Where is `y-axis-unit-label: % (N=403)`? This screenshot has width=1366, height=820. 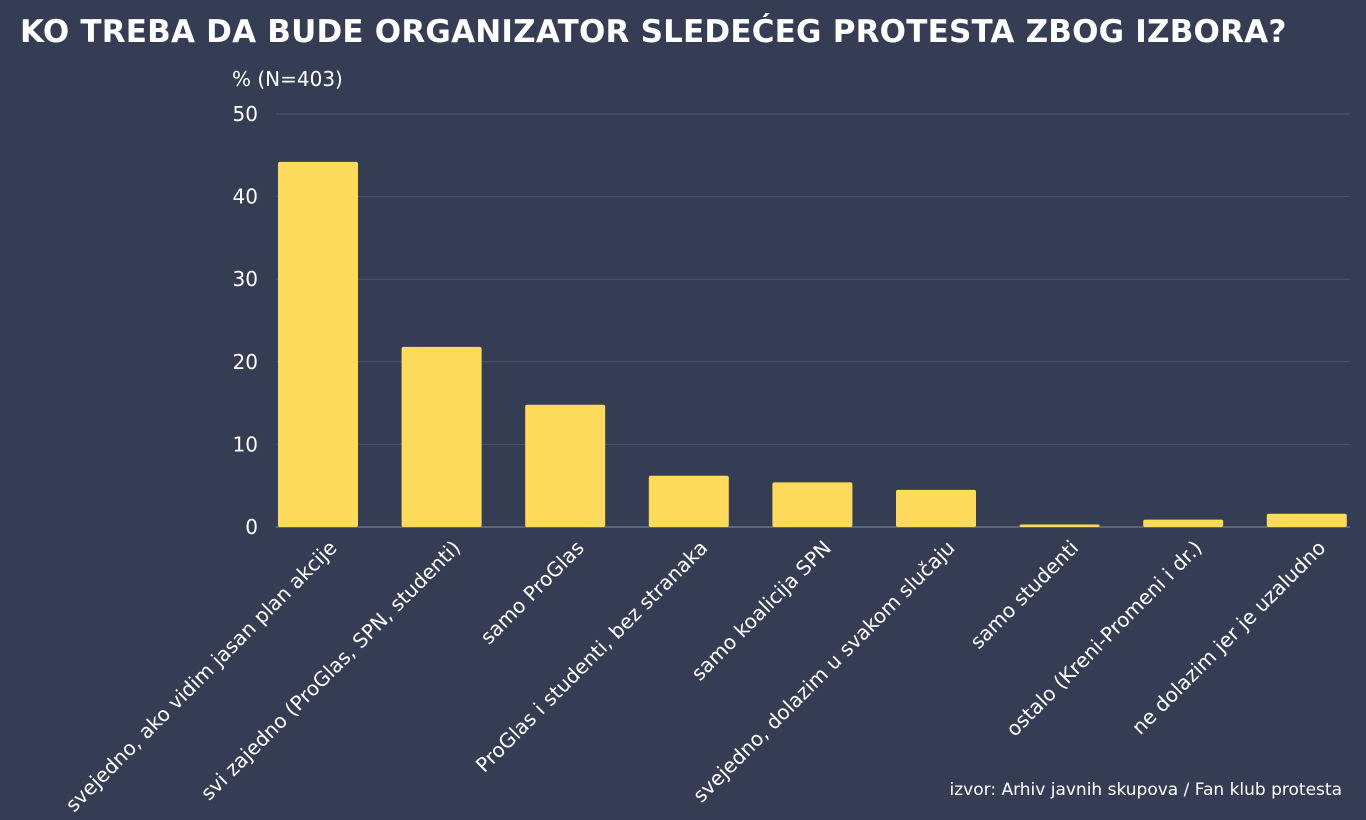 y-axis-unit-label: % (N=403) is located at coordinates (287, 79).